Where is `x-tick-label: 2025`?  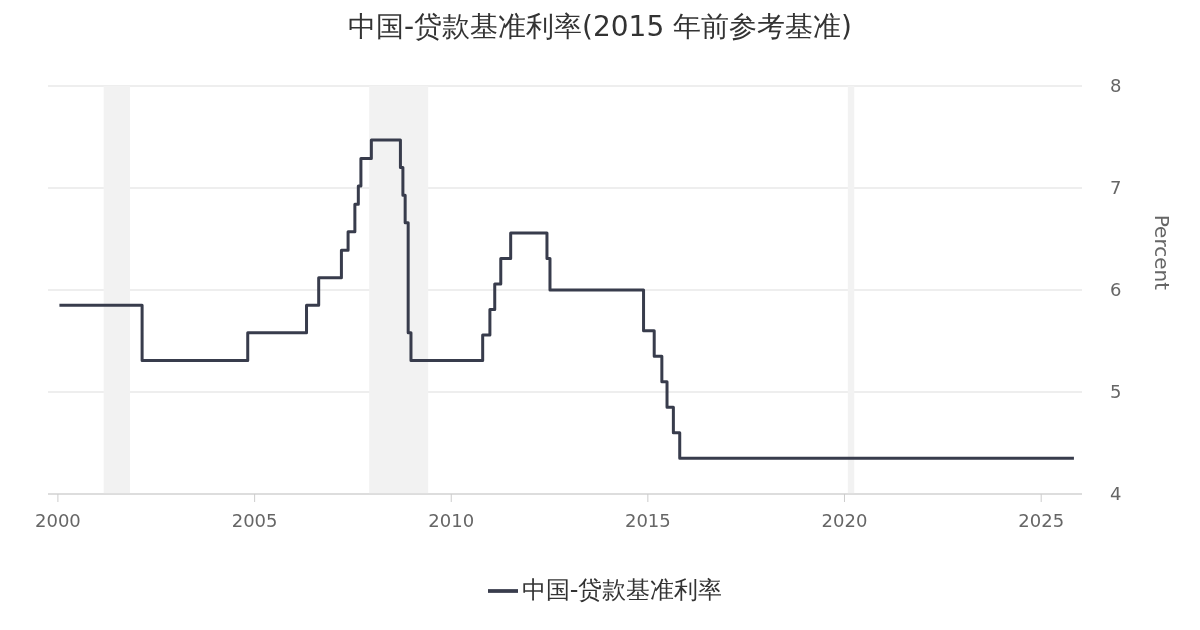 x-tick-label: 2025 is located at coordinates (1041, 520).